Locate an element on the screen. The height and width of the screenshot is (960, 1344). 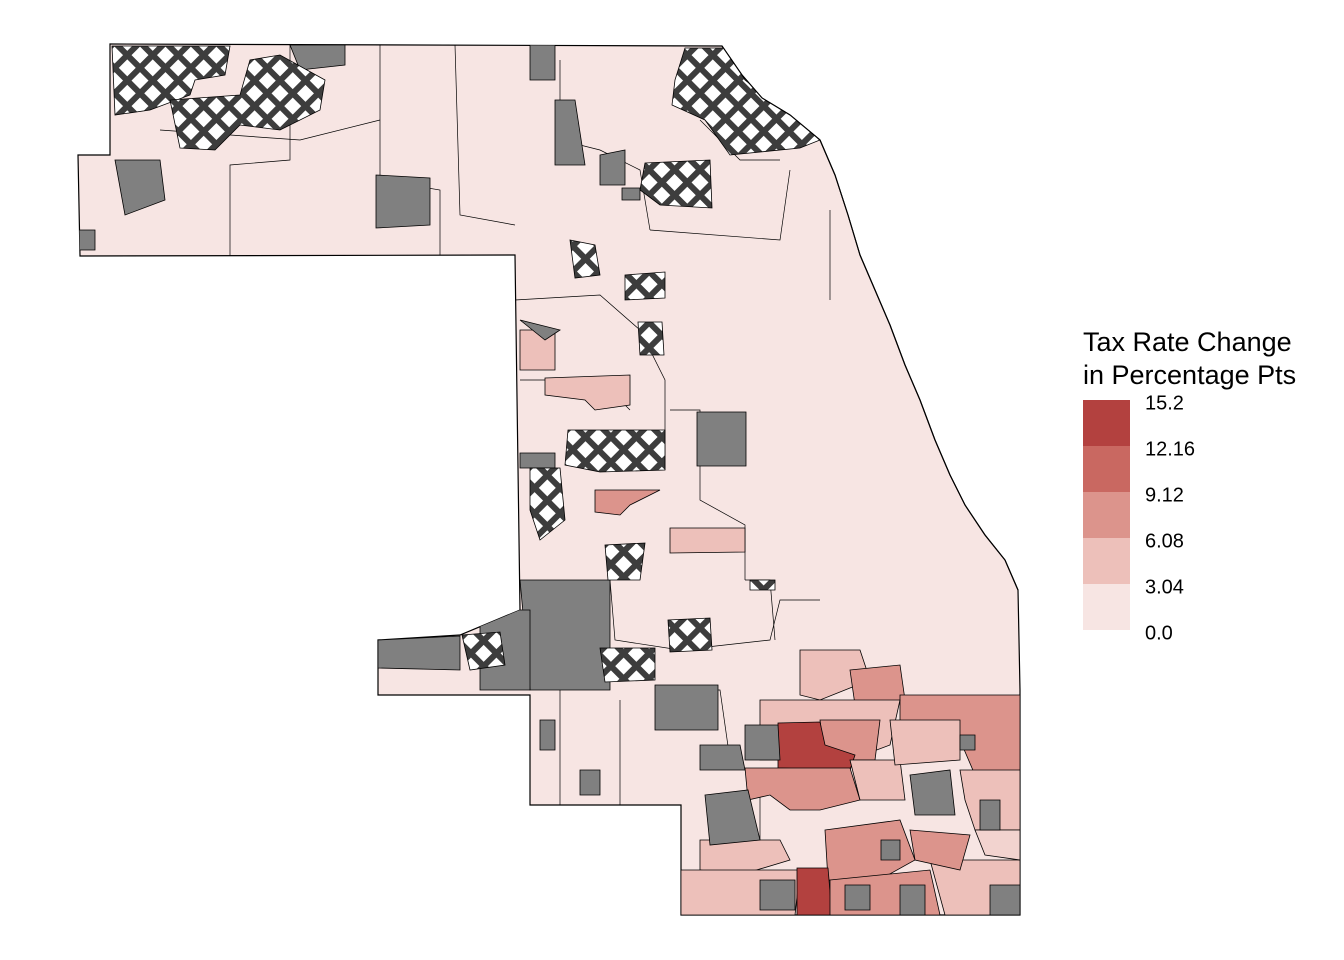
legend-tick-label: 15.2 is located at coordinates (1164, 403).